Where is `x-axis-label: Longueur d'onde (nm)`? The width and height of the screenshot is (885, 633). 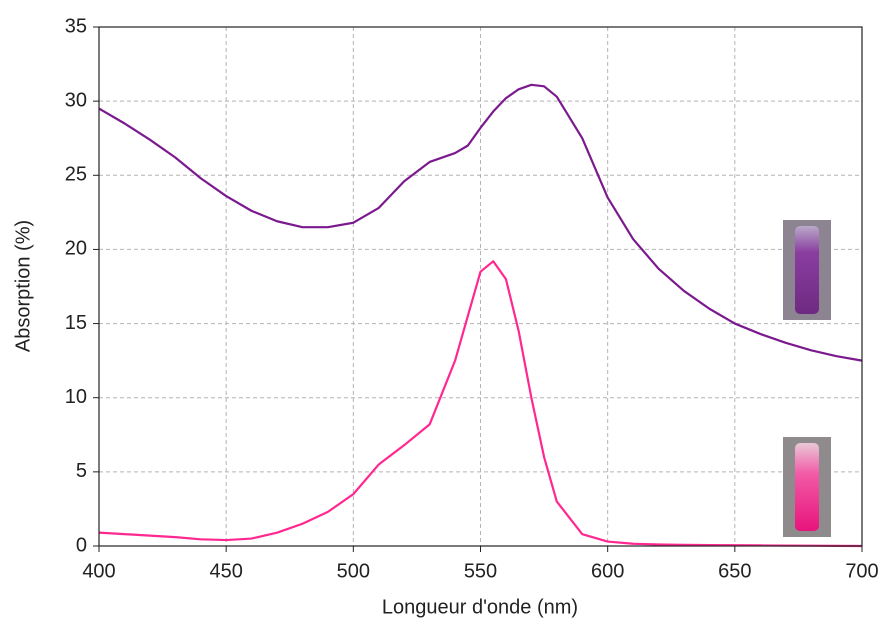 x-axis-label: Longueur d'onde (nm) is located at coordinates (480, 607).